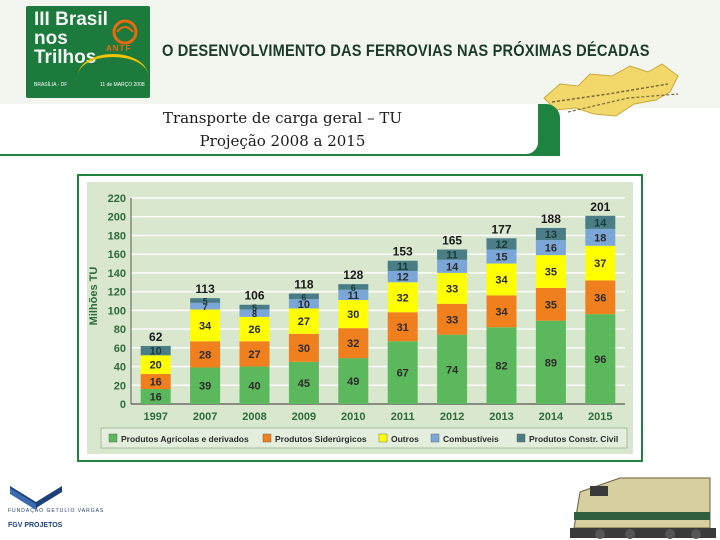  Describe the element at coordinates (117, 311) in the screenshot. I see `y-tick-label: 100` at that location.